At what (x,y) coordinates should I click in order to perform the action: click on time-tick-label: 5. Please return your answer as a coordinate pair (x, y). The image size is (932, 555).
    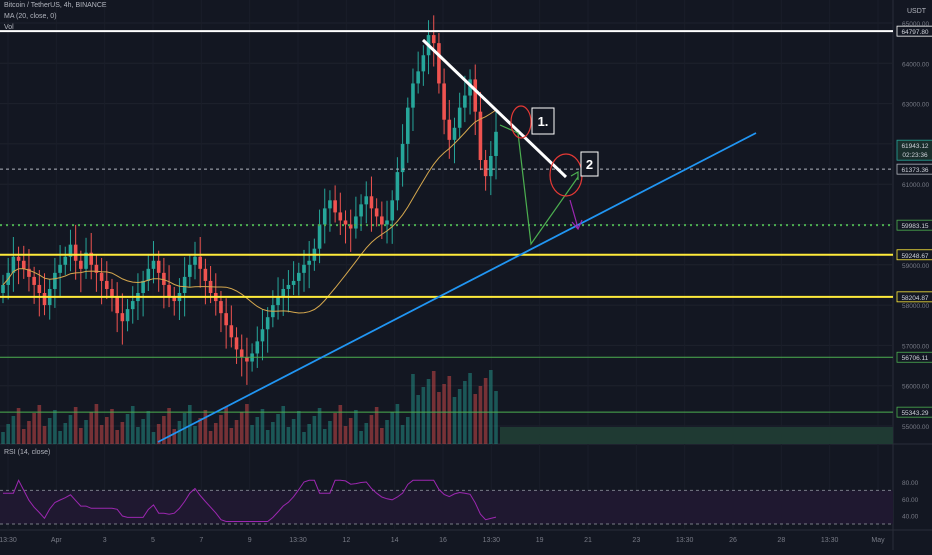
    Looking at the image, I should click on (153, 540).